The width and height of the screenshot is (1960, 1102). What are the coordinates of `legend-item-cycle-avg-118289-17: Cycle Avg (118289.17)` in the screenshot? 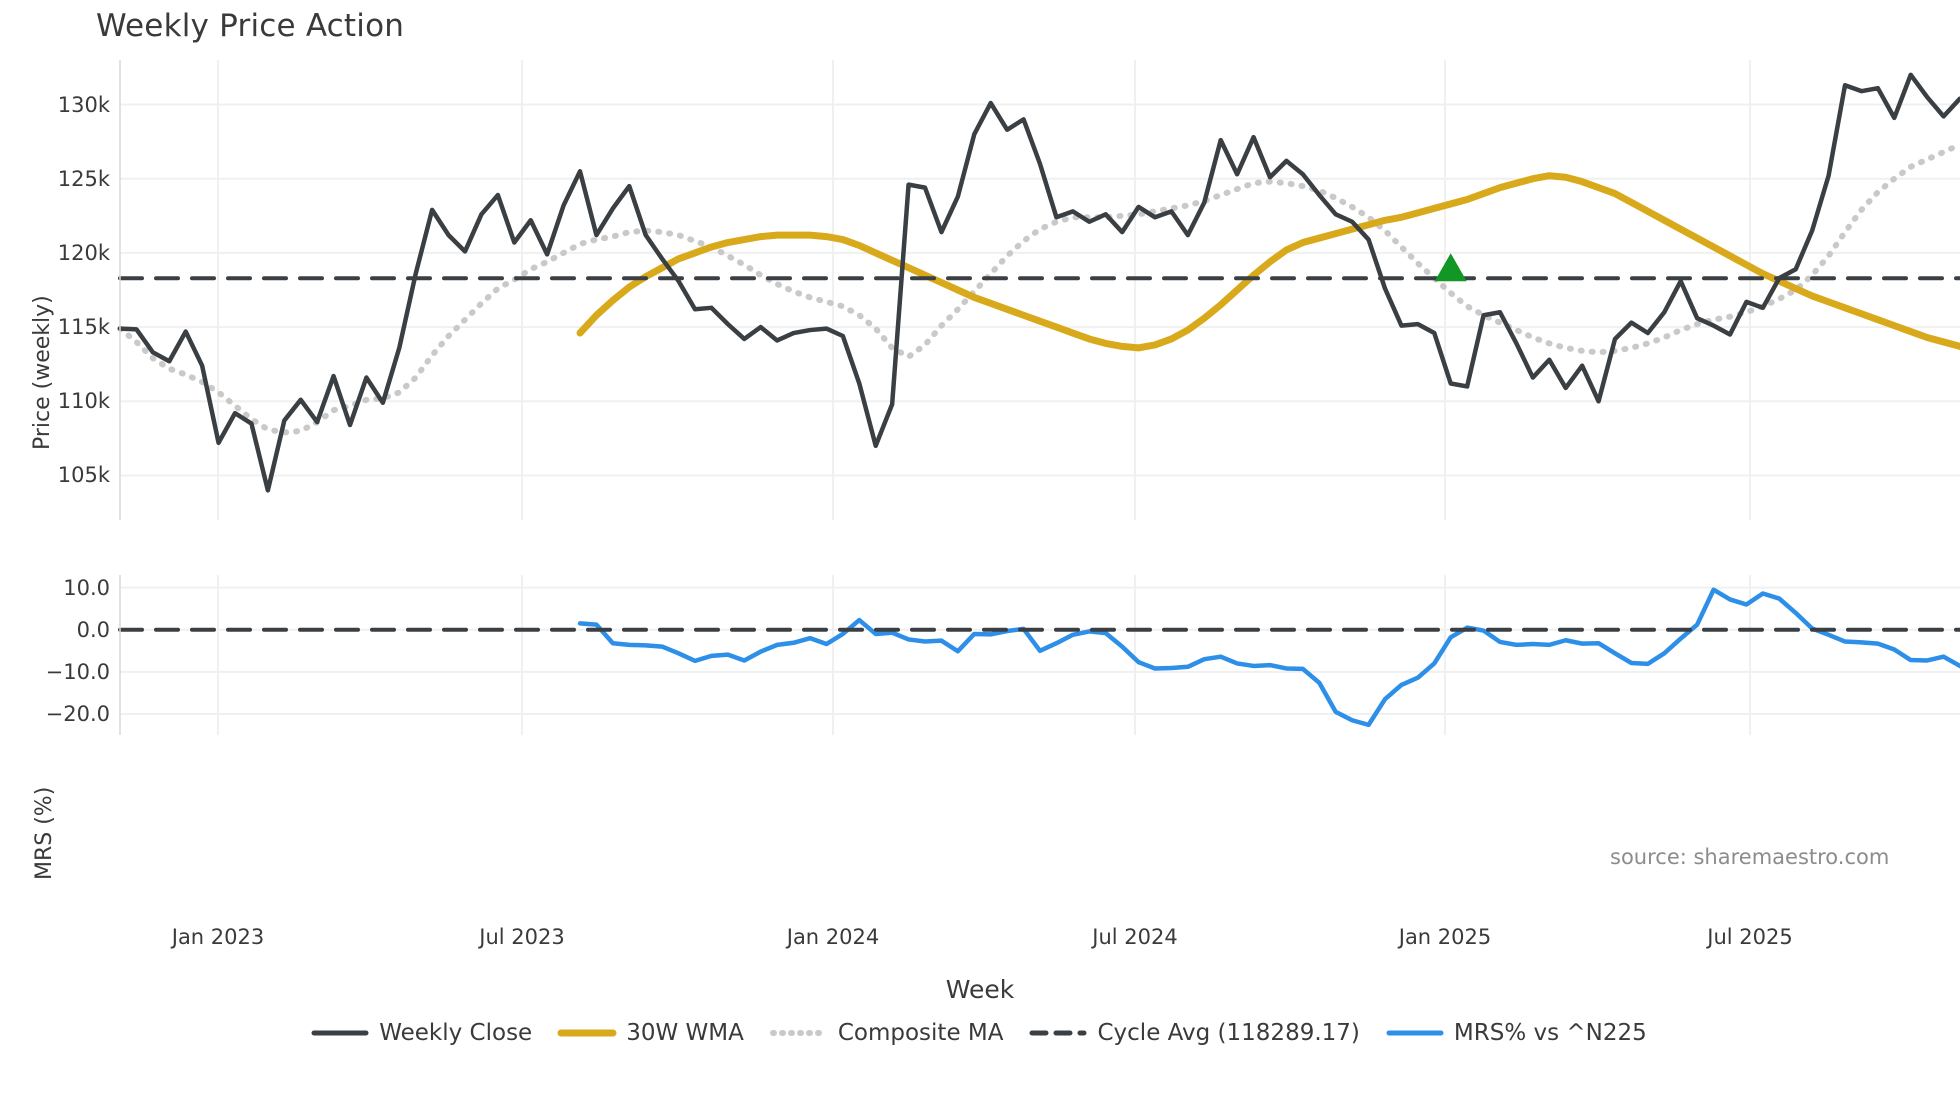 It's located at (1194, 1033).